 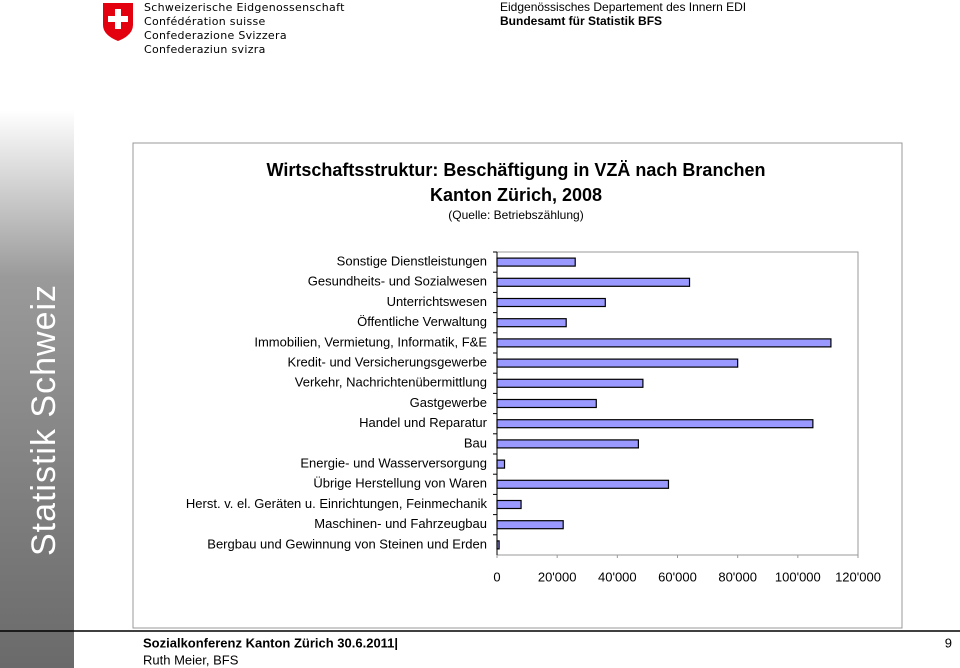 What do you see at coordinates (677, 576) in the screenshot?
I see `x-tick-label: 60'000` at bounding box center [677, 576].